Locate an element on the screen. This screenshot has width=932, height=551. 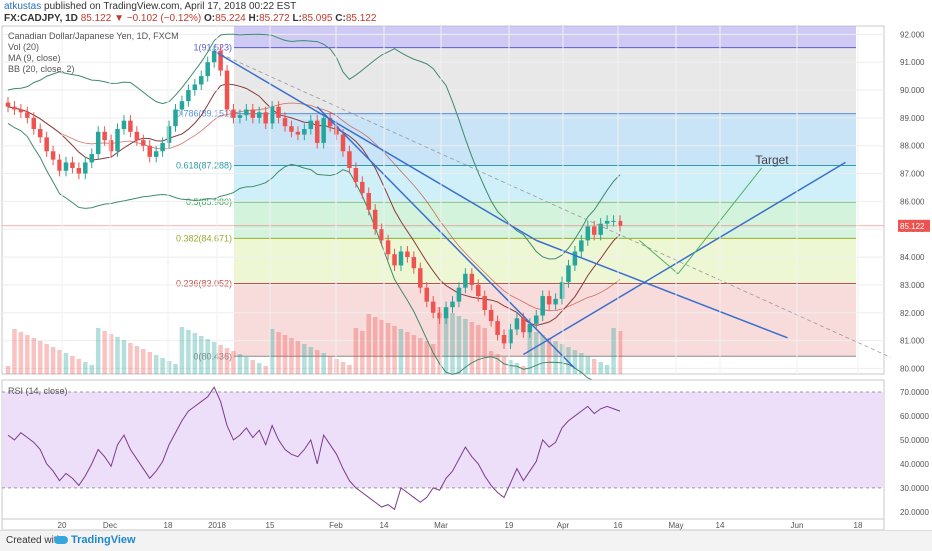
rsi-tick-label: 70.0000 is located at coordinates (914, 392).